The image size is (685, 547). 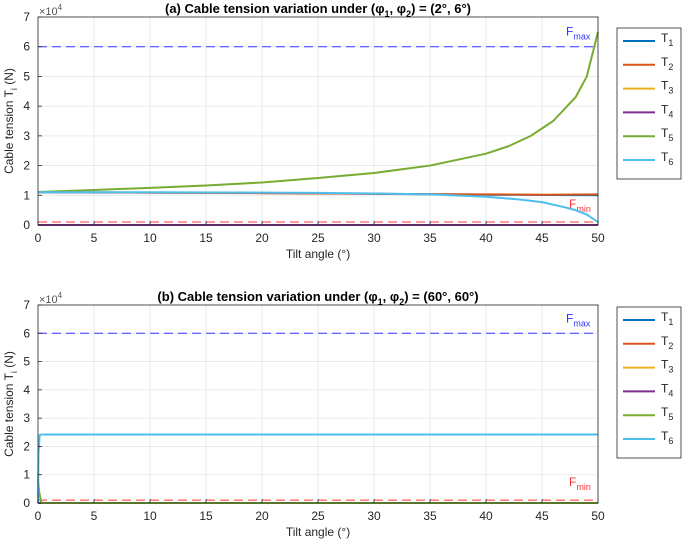 What do you see at coordinates (670, 91) in the screenshot?
I see `legend-label-sub: 3` at bounding box center [670, 91].